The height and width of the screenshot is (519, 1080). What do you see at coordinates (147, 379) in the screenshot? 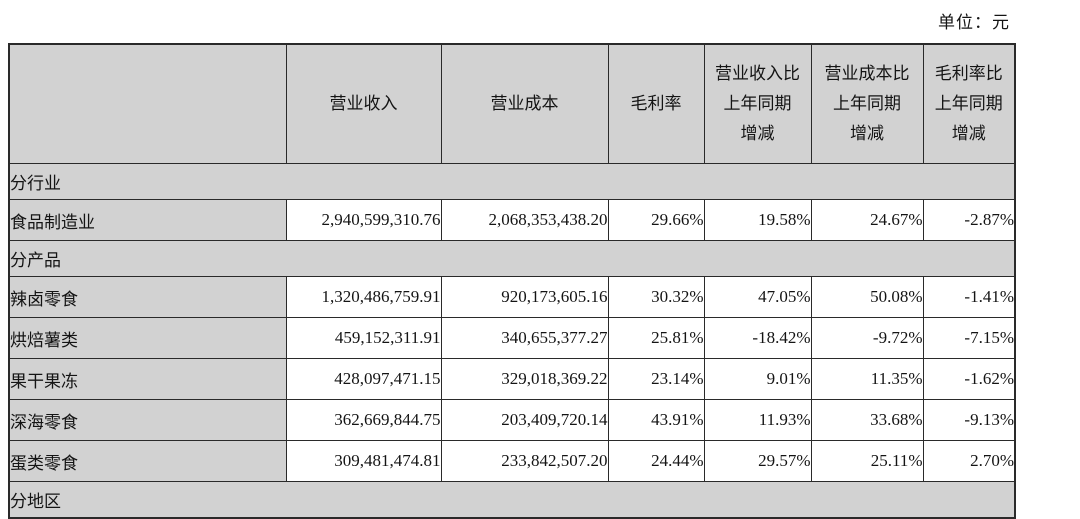
I see `row-label: 果干果冻` at bounding box center [147, 379].